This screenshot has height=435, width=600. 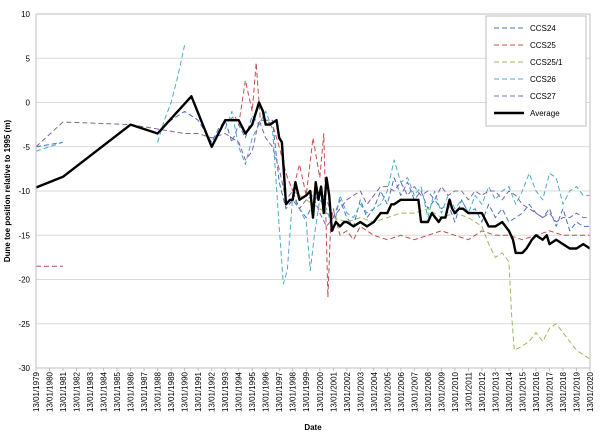 What do you see at coordinates (360, 391) in the screenshot?
I see `x-tick-label: 13/01/2003` at bounding box center [360, 391].